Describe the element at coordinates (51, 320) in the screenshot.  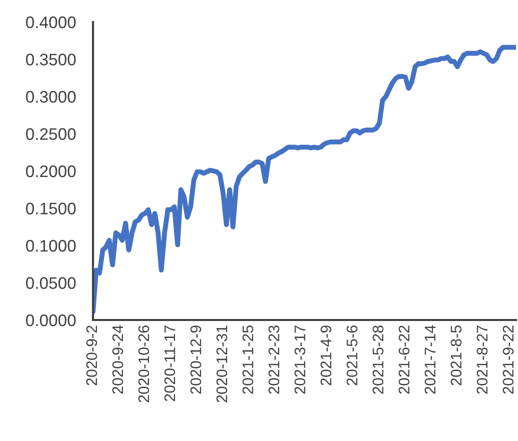
I see `y-tick-label: 0.0000` at that location.